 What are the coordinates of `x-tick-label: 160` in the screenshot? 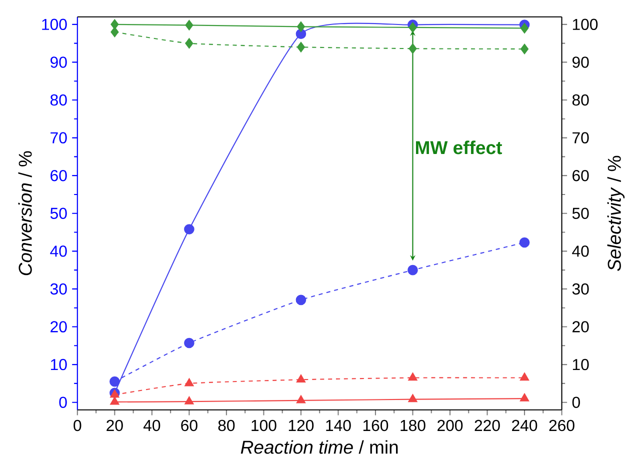 It's located at (375, 425).